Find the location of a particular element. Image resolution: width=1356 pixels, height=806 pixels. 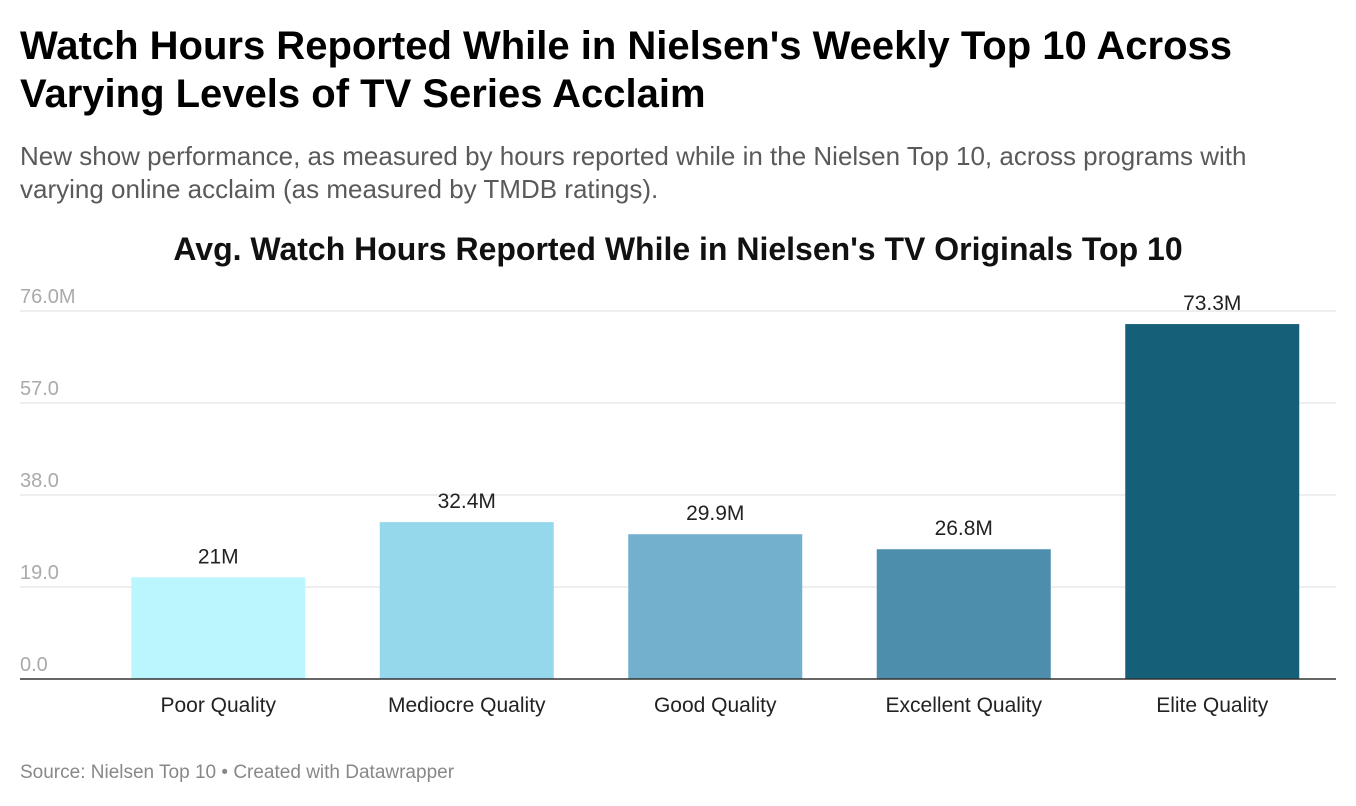

x-tick-label: Good Quality is located at coordinates (715, 705).